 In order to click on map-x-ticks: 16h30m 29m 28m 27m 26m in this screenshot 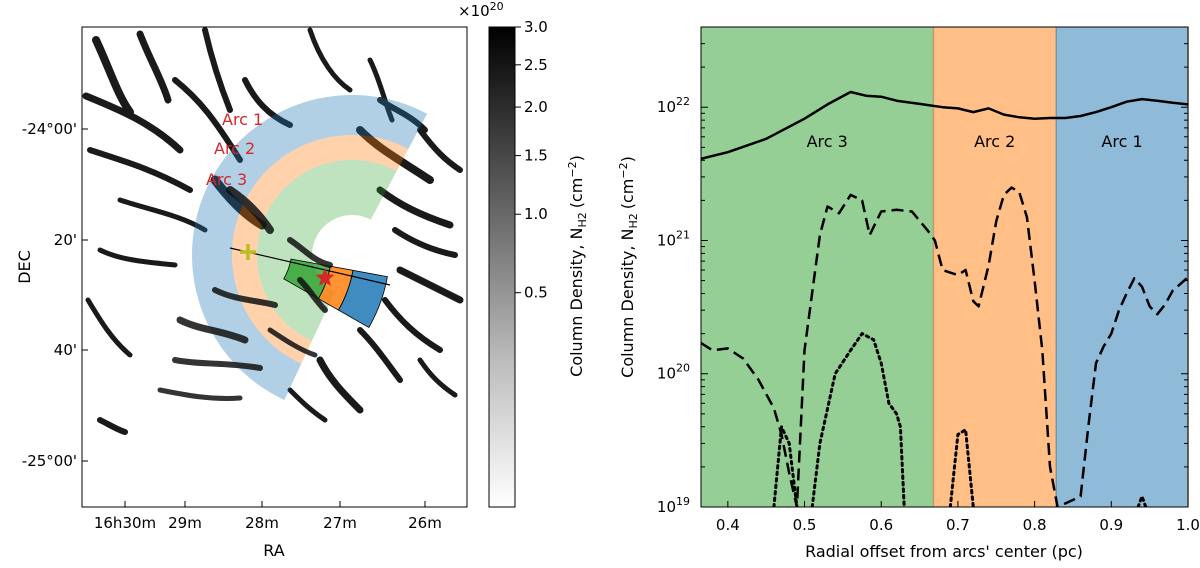, I will do `click(268, 516)`.